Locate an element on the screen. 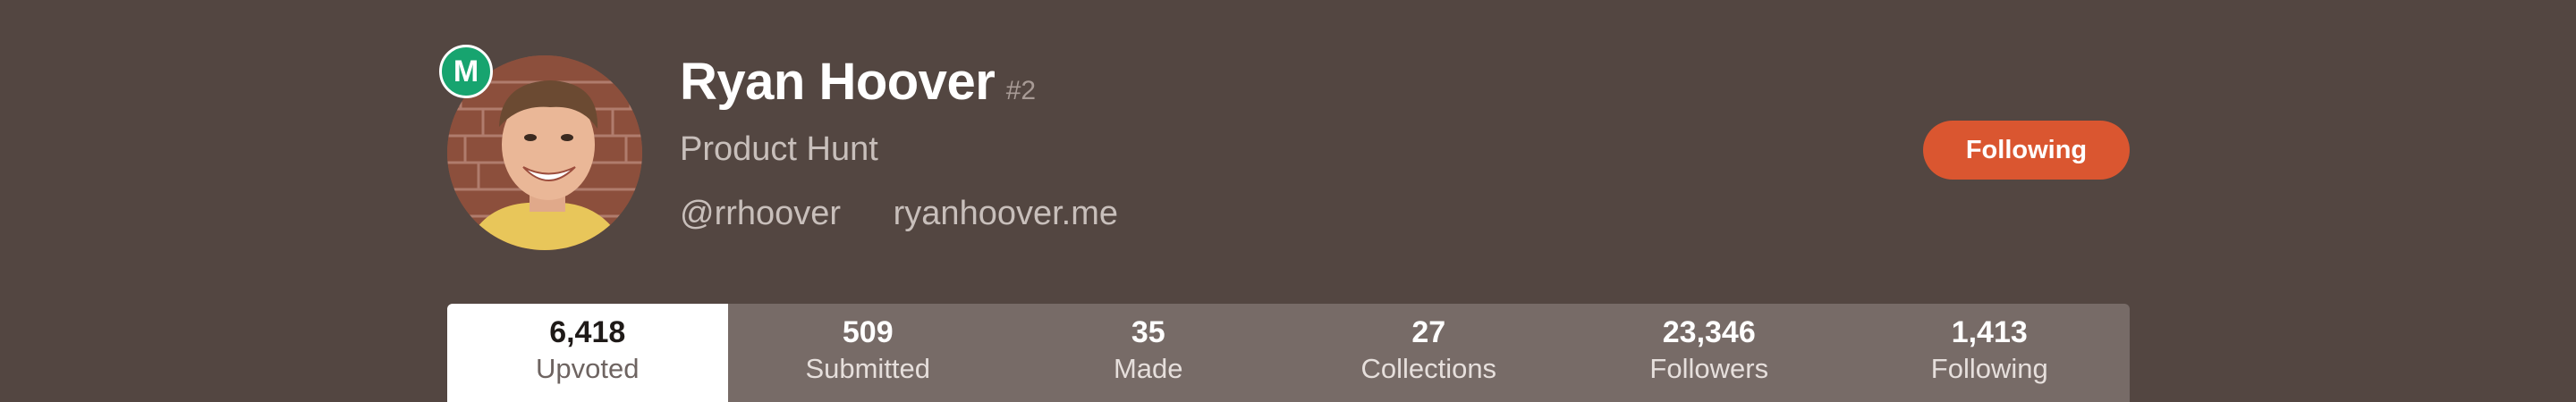  maker-badge: M is located at coordinates (466, 71).